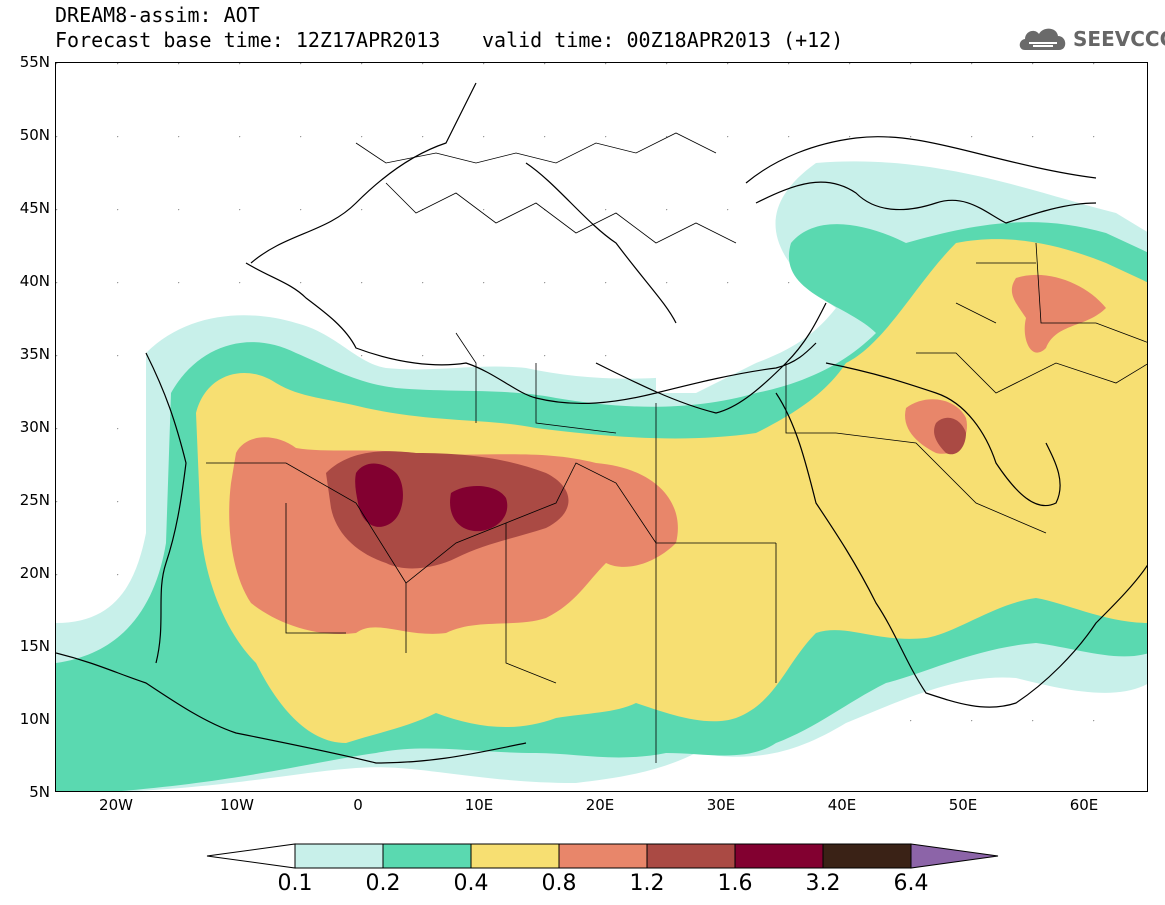 This screenshot has height=905, width=1165. I want to click on colorbar-label: 3.2, so click(823, 883).